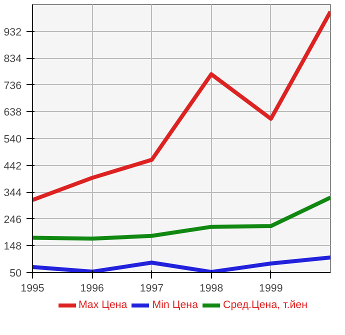 This screenshot has height=335, width=345. Describe the element at coordinates (13, 86) in the screenshot. I see `y-tick-label: 736` at that location.